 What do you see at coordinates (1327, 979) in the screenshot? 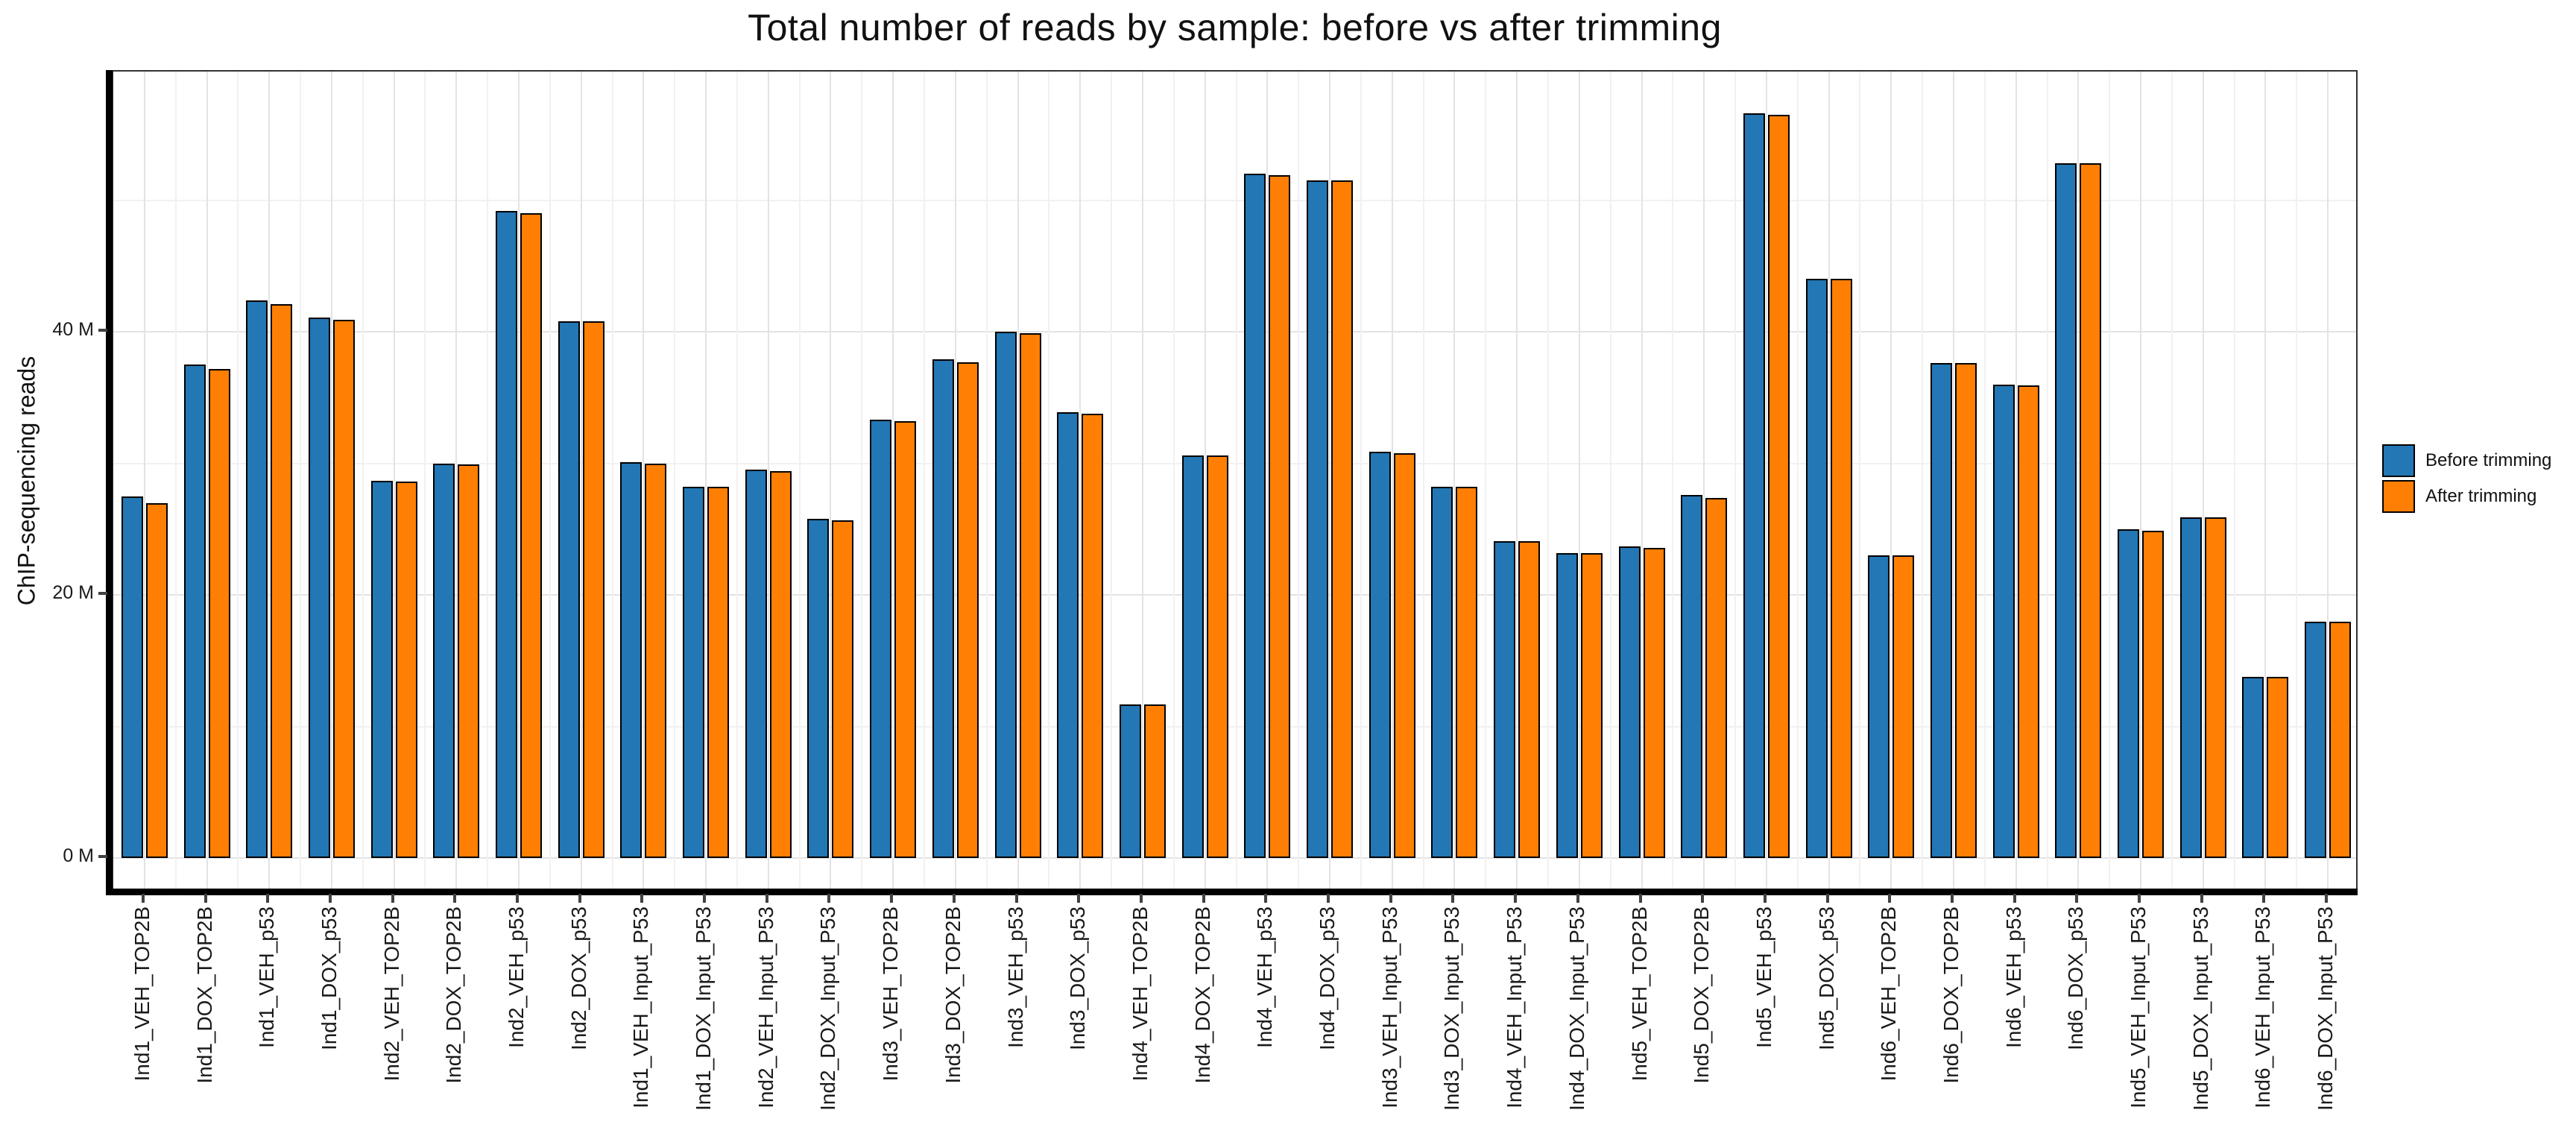
I see `x-tick-label: Ind4_DOX_p53` at bounding box center [1327, 979].